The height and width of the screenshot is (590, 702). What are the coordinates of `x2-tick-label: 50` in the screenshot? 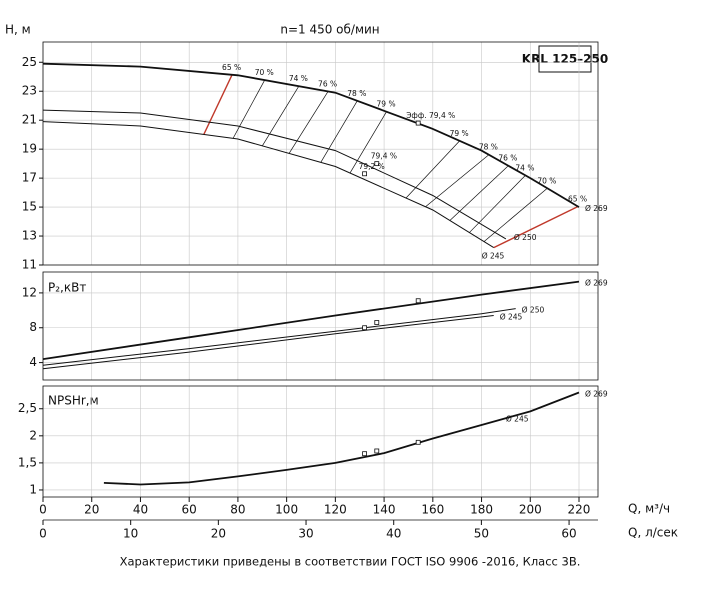 It's located at (481, 534).